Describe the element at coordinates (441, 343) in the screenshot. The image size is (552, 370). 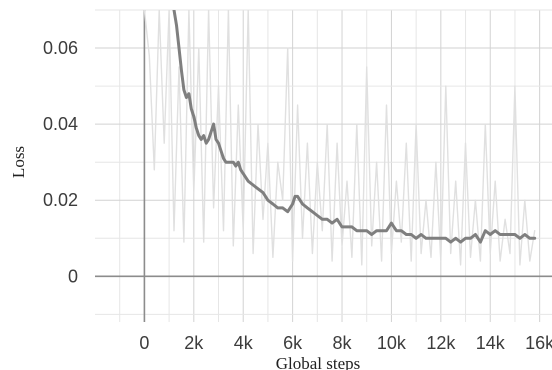
I see `x-tick-label: 12k` at that location.